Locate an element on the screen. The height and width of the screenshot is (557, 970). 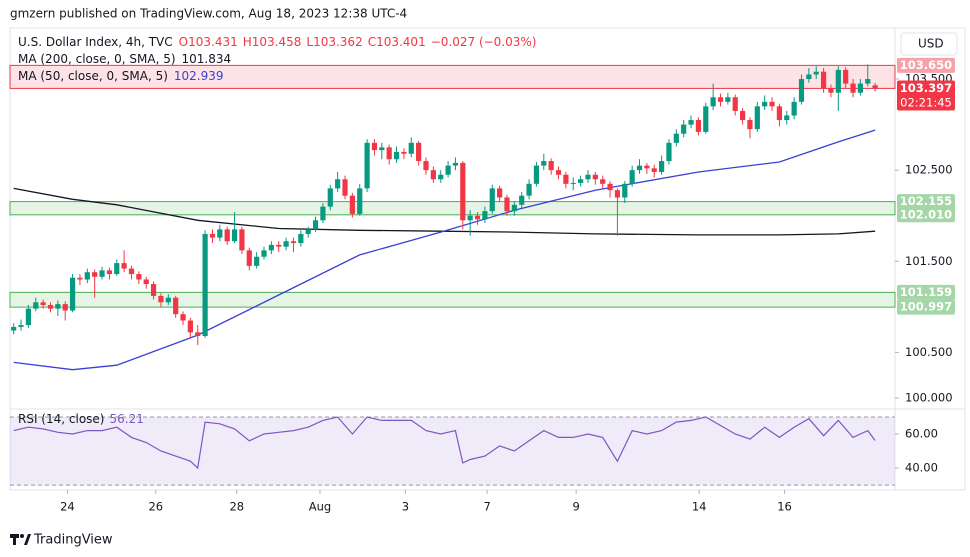
currency-button is located at coordinates (929, 44).